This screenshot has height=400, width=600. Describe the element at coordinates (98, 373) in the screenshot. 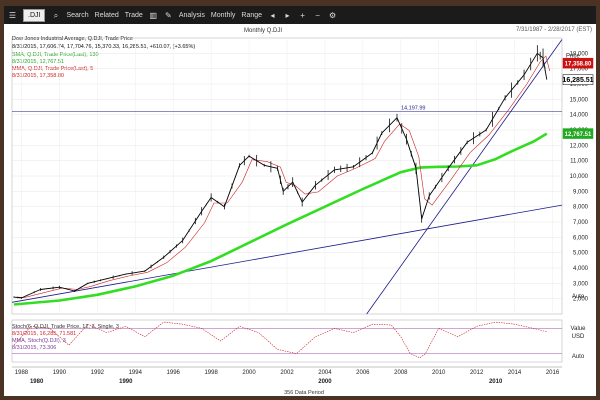

I see `x-tick-label: 1992` at that location.